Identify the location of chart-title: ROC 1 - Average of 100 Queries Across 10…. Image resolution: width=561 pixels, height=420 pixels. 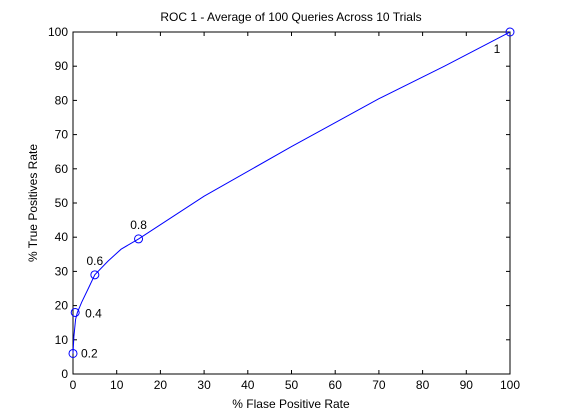
(290, 17).